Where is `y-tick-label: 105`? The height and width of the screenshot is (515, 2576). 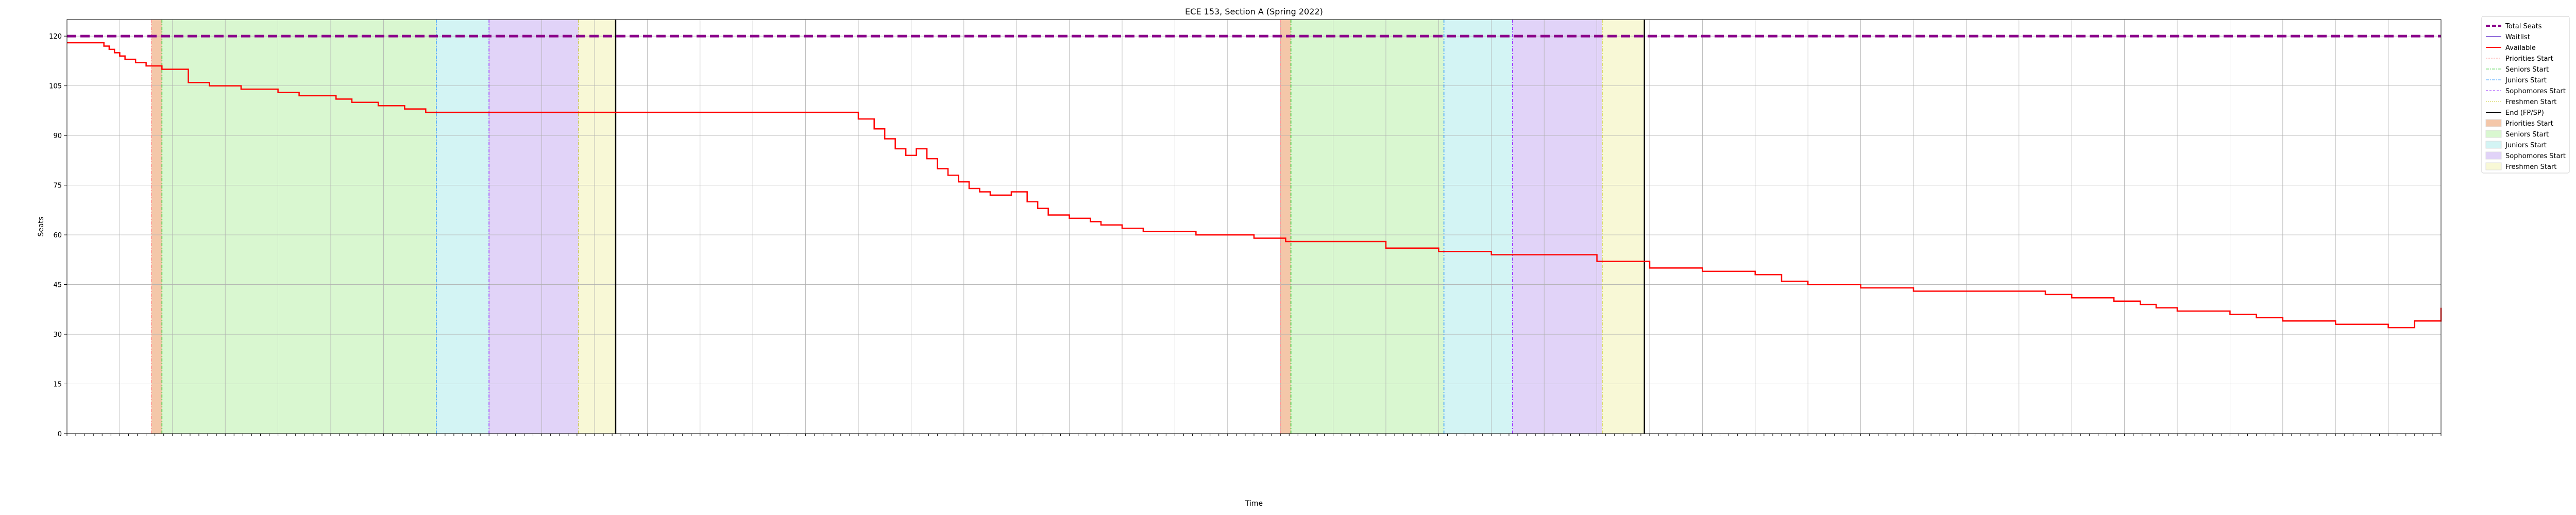 y-tick-label: 105 is located at coordinates (55, 87).